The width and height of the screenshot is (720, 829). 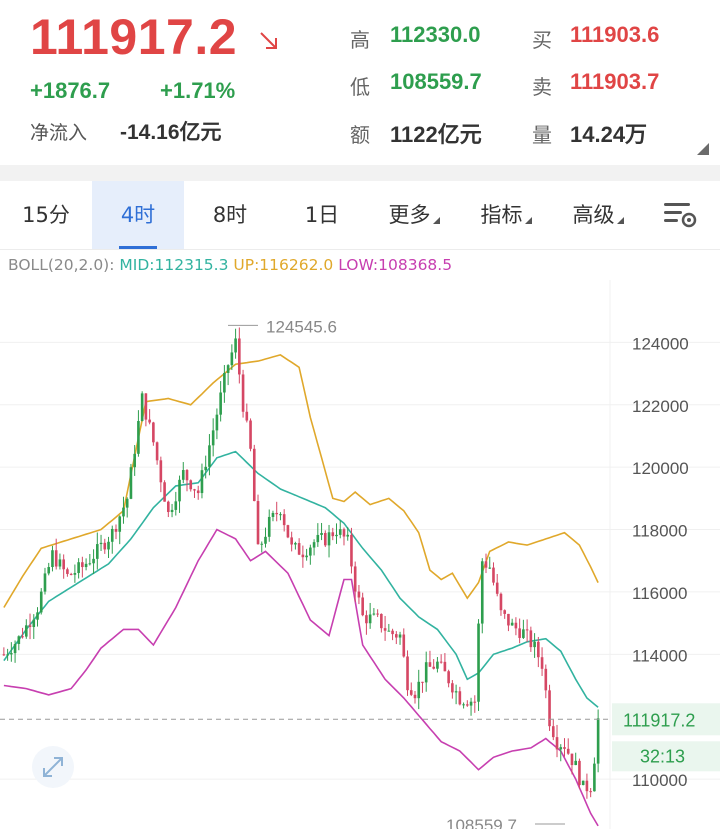 What do you see at coordinates (322, 215) in the screenshot?
I see `tab-1d: 1日` at bounding box center [322, 215].